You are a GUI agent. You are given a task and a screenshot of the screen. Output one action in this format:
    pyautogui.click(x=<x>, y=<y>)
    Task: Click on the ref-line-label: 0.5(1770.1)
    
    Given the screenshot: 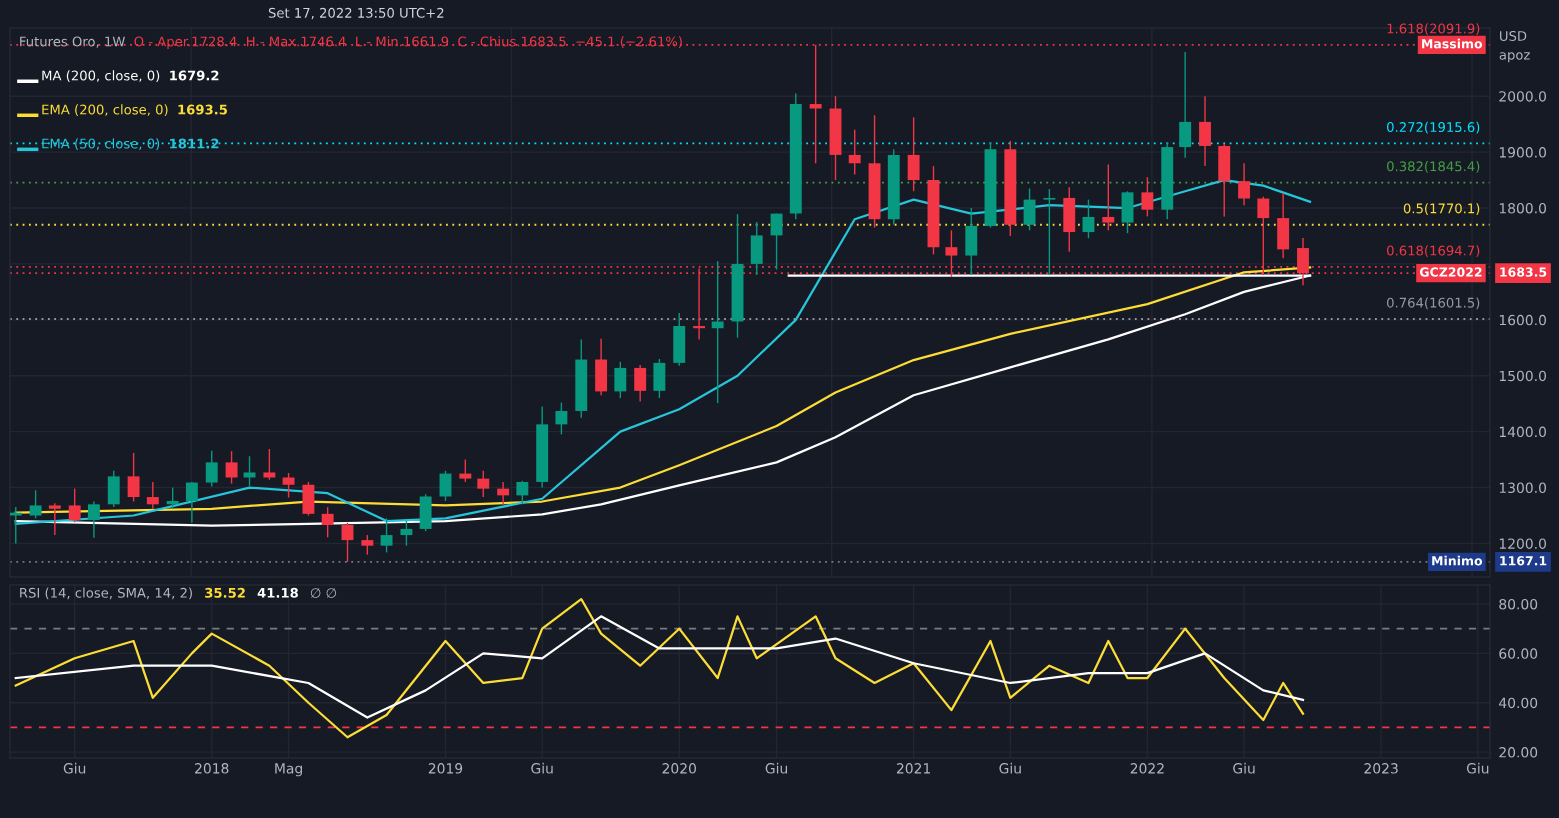 What is the action you would take?
    pyautogui.click(x=1441, y=209)
    